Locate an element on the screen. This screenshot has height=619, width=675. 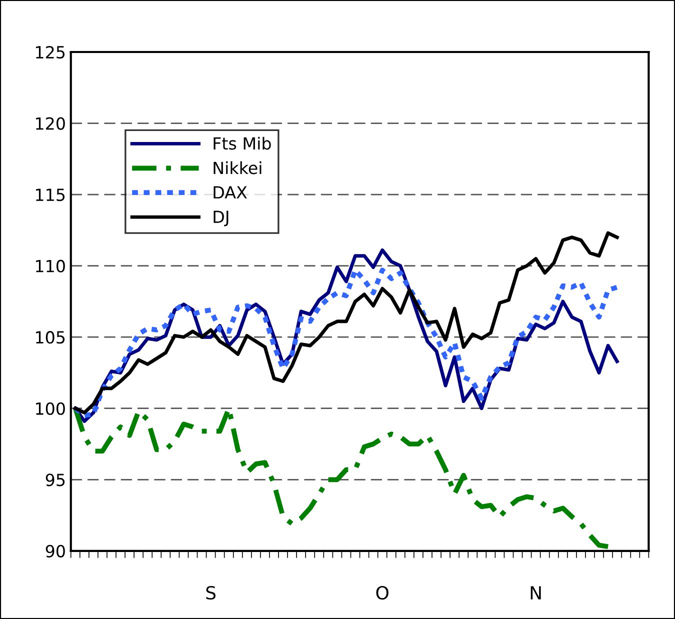
legend-label: Fts Mib is located at coordinates (242, 143).